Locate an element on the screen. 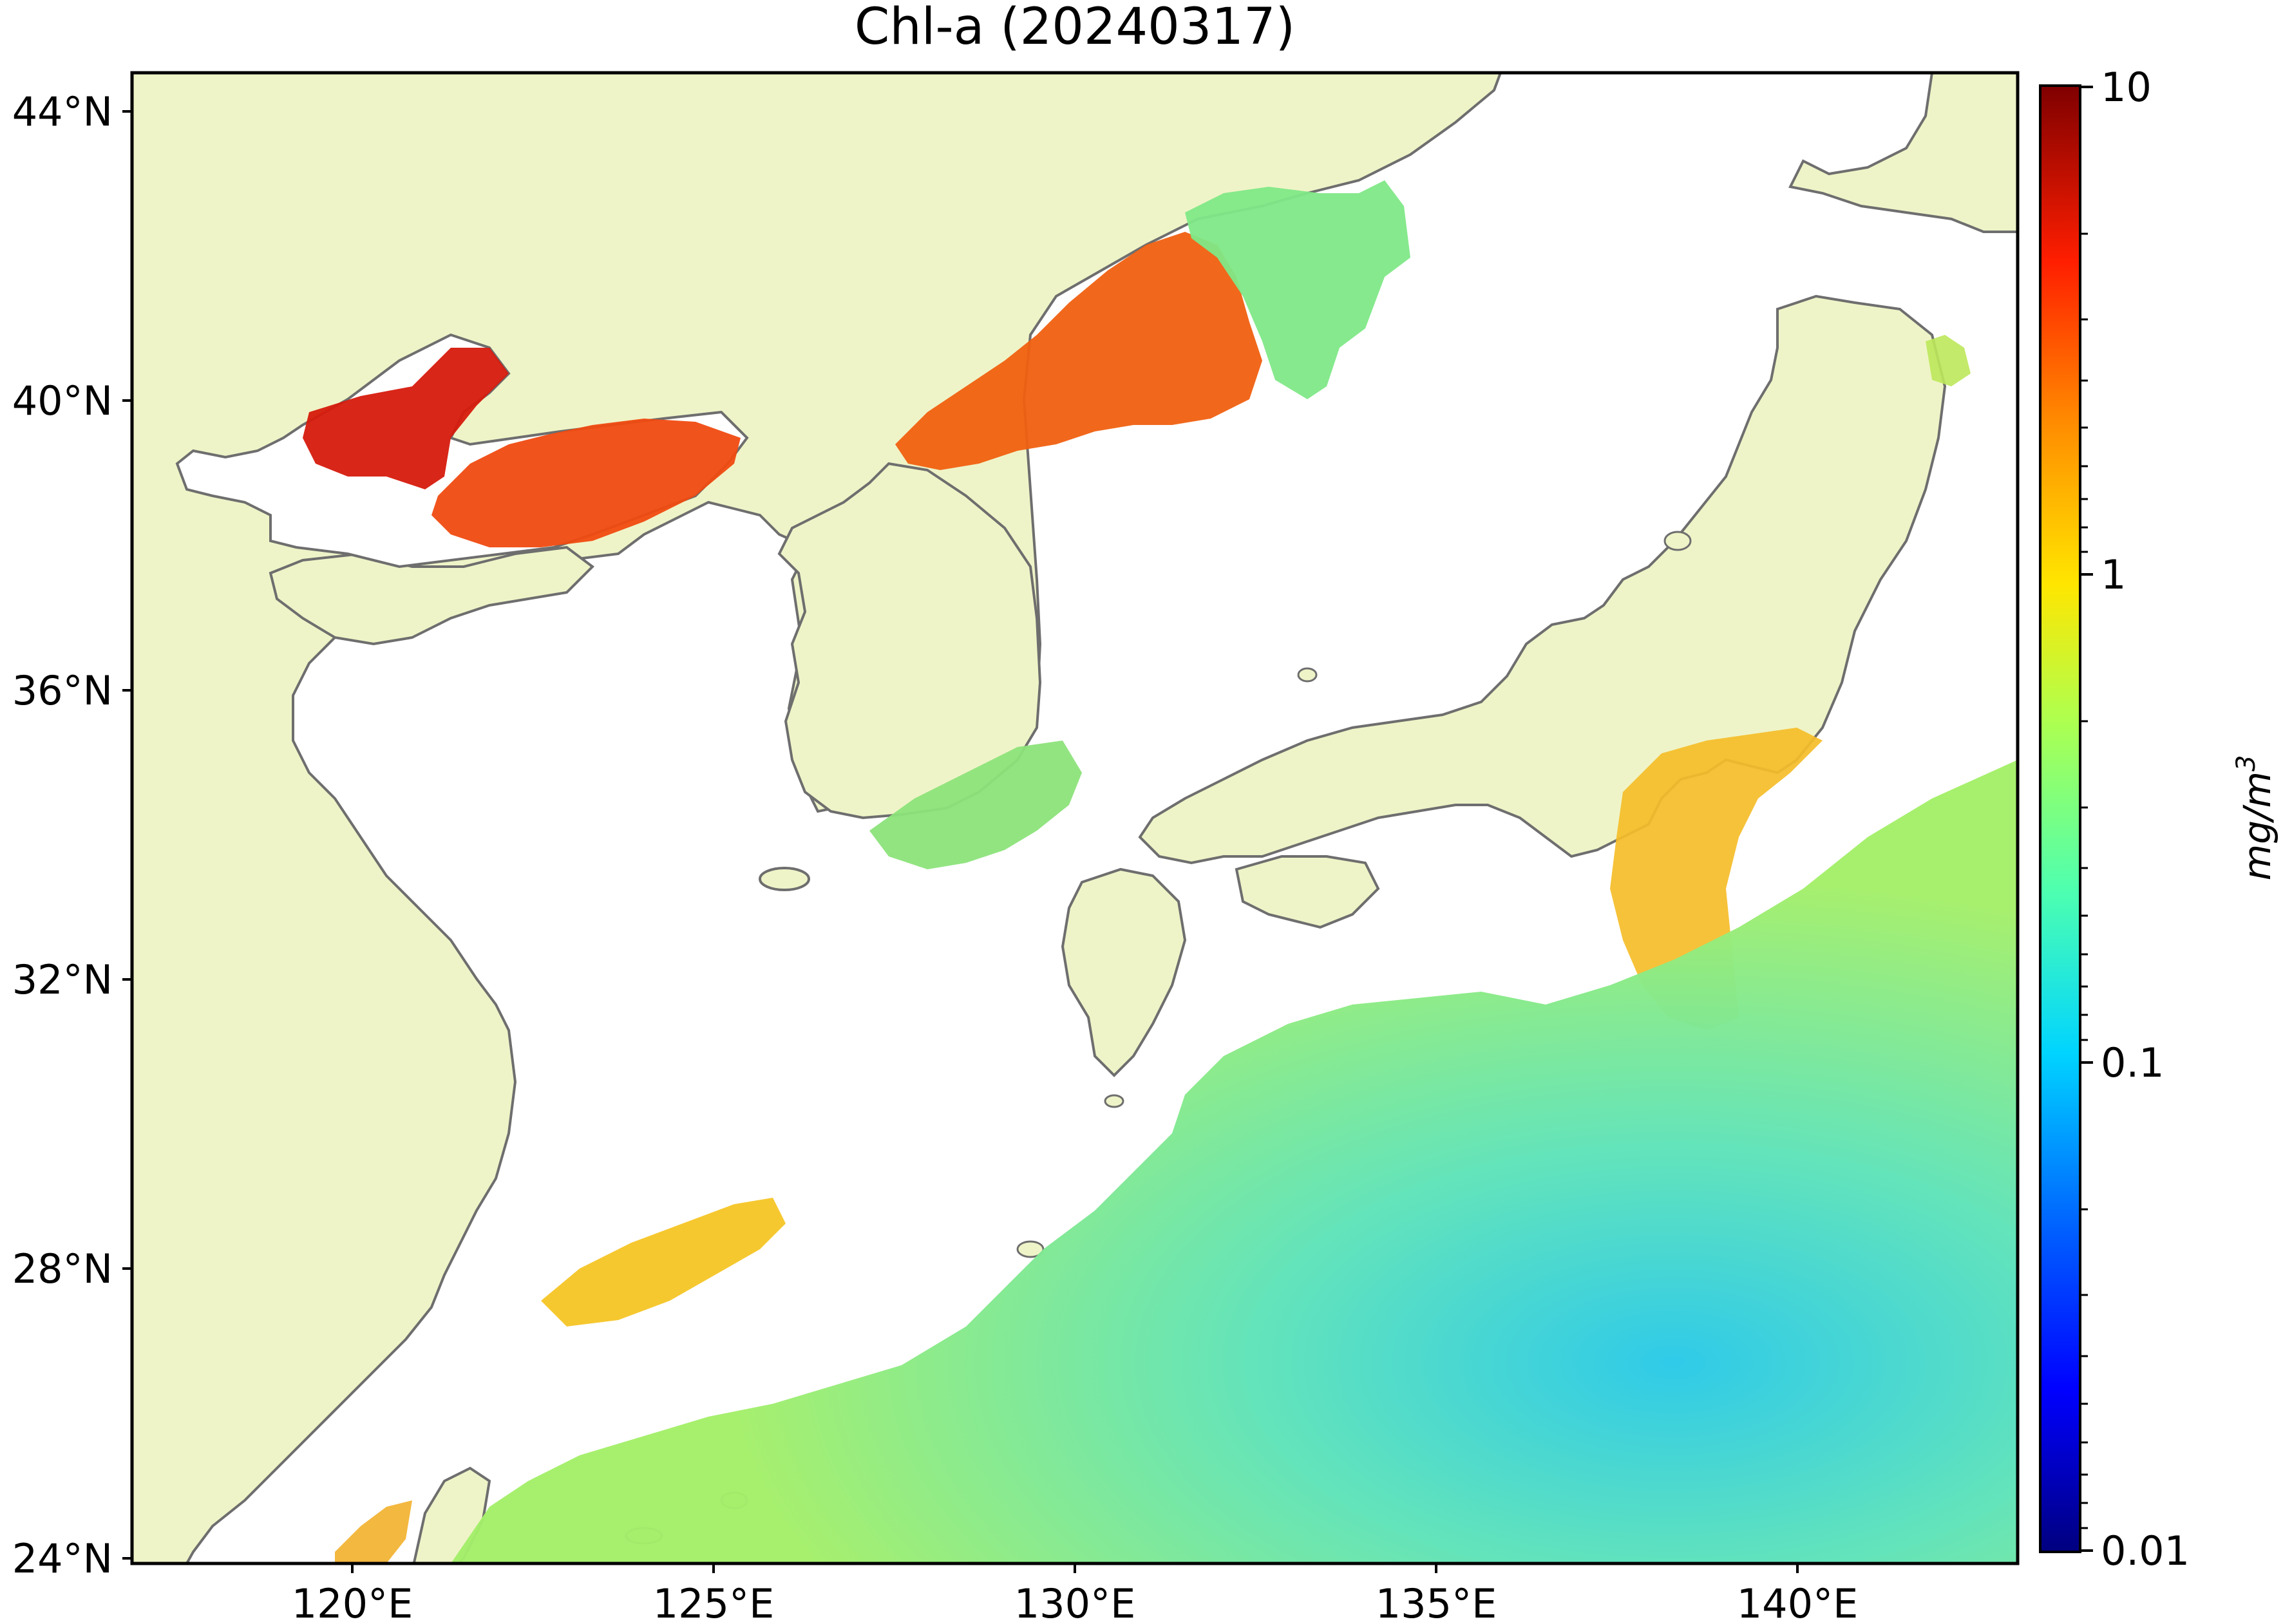 The width and height of the screenshot is (2283, 1624). lat-label: 36°N is located at coordinates (62, 691).